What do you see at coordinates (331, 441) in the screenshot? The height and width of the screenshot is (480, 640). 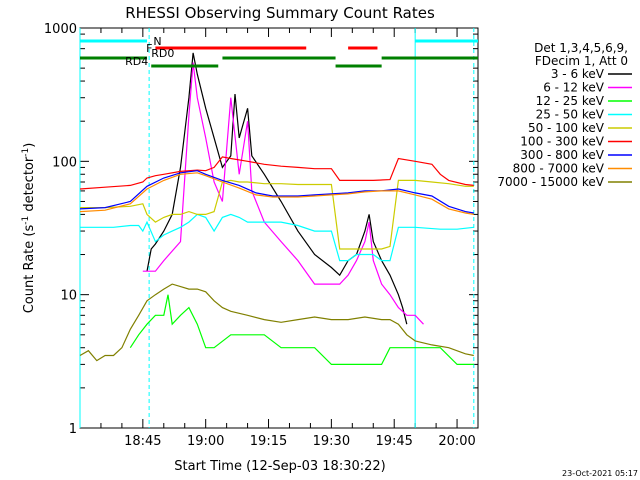 I see `x-tick-label: 19:30` at bounding box center [331, 441].